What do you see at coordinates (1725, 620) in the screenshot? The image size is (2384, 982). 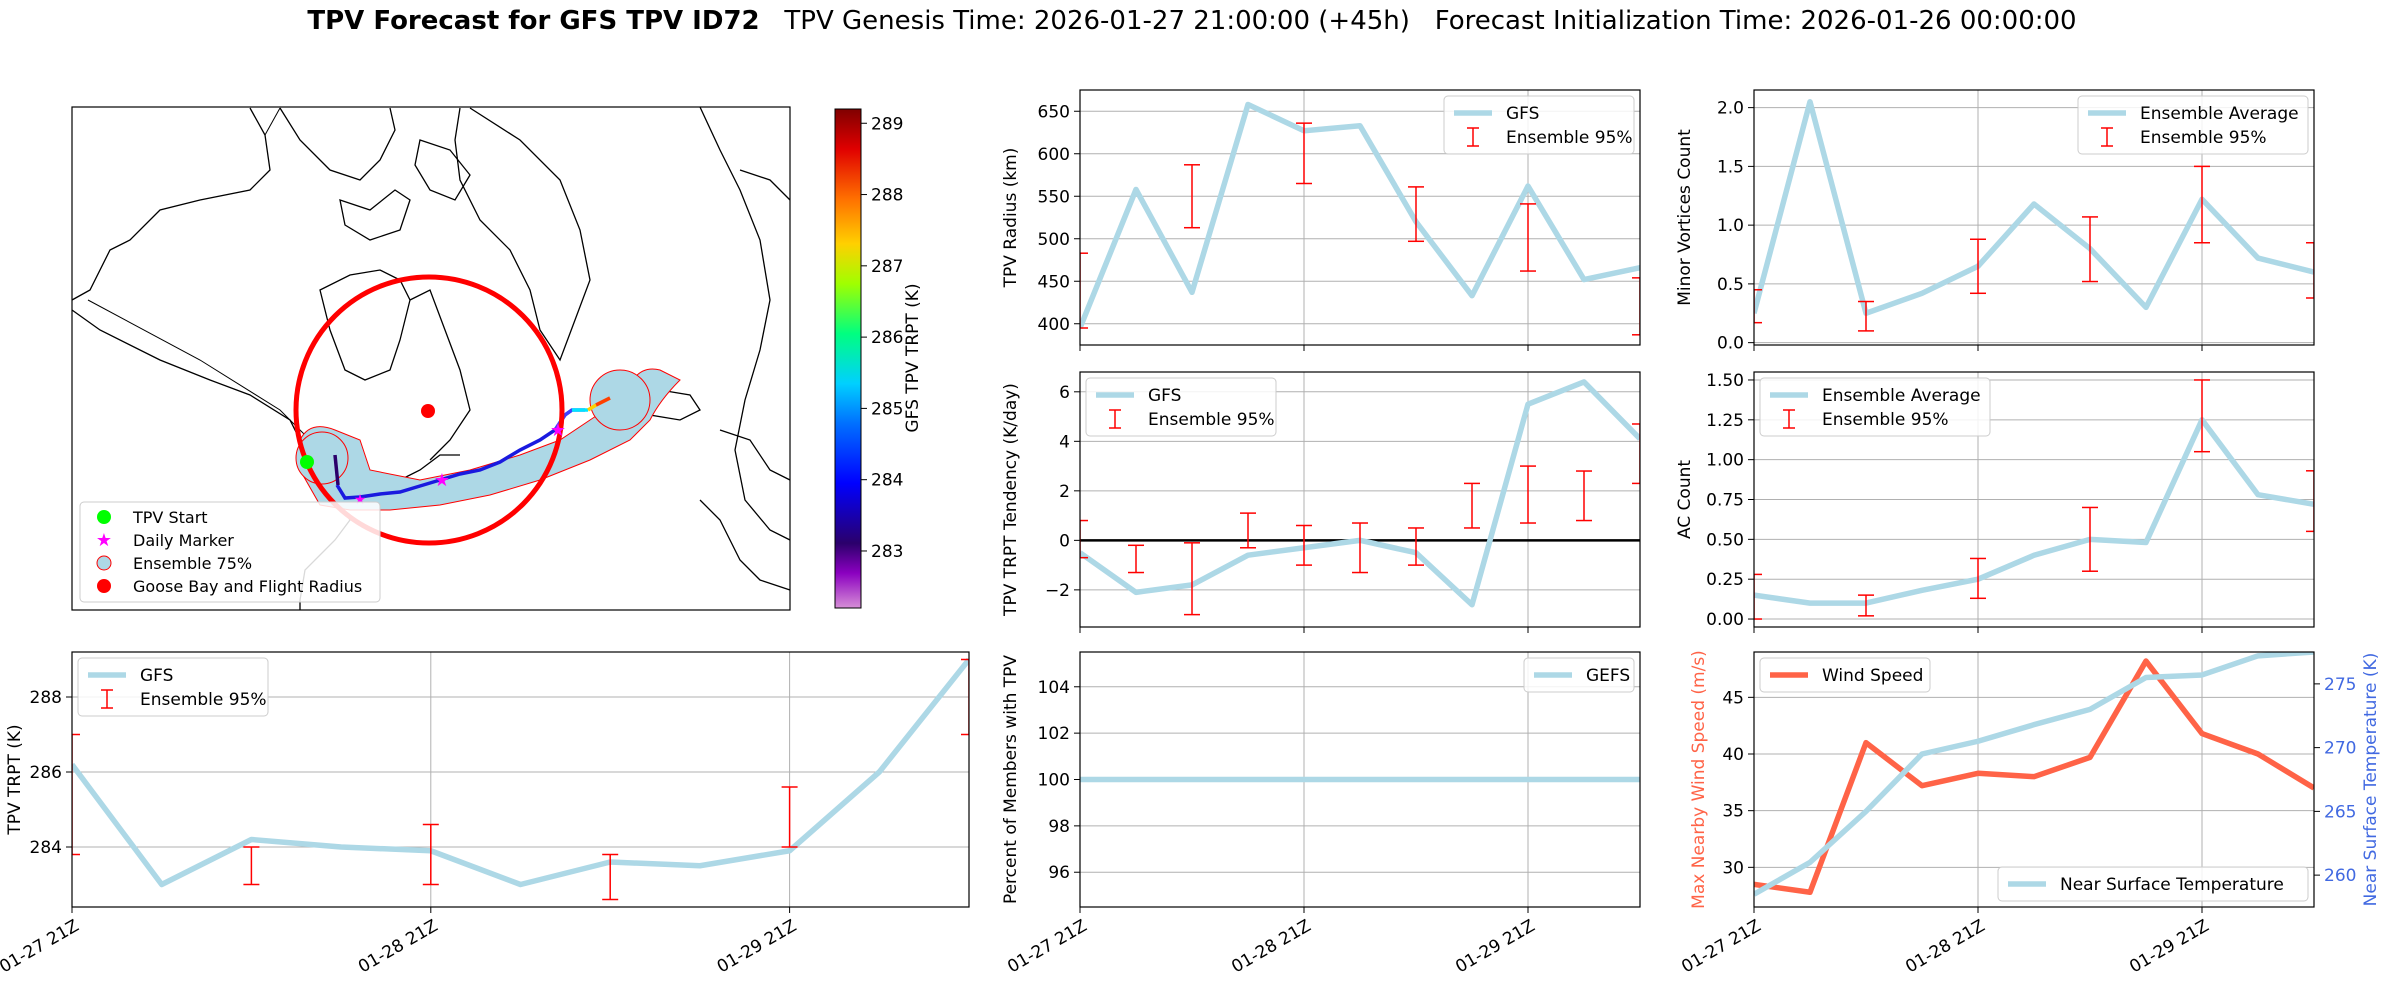 I see `y-tick-label: 0.00` at bounding box center [1725, 620].